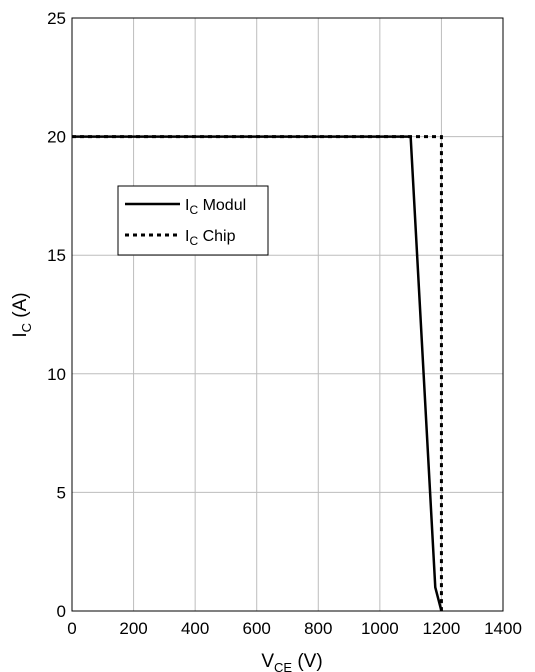  Describe the element at coordinates (283, 666) in the screenshot. I see `x-axis-label-subscript: CE` at that location.